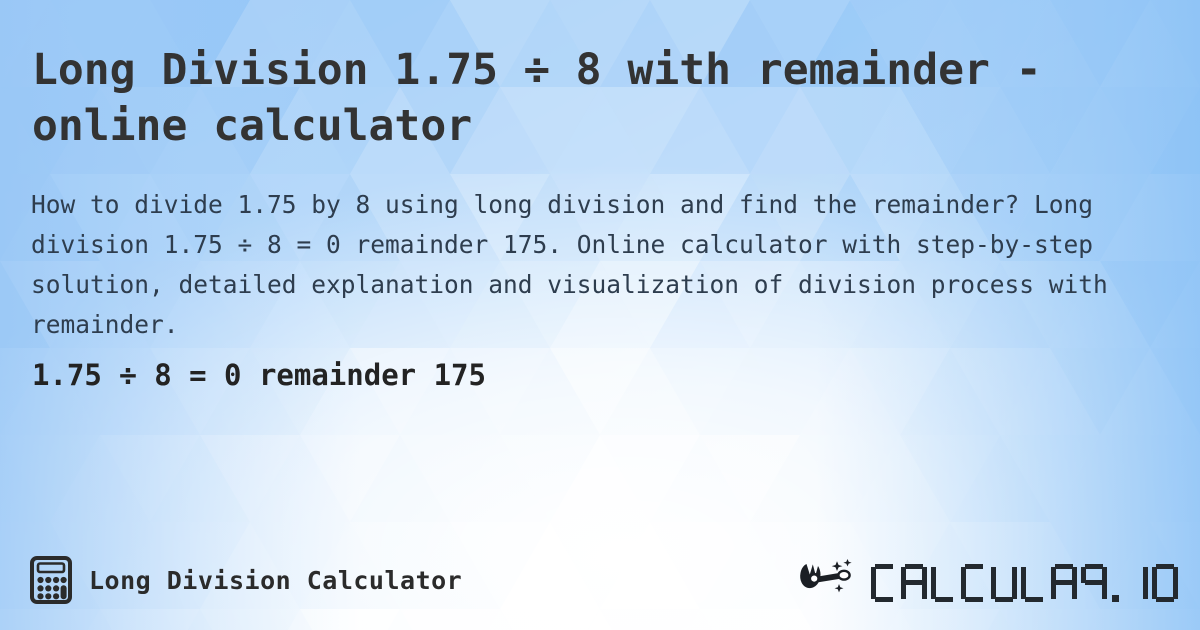 This screenshot has width=1200, height=630. I want to click on hand-magic-wand-icon, so click(832, 580).